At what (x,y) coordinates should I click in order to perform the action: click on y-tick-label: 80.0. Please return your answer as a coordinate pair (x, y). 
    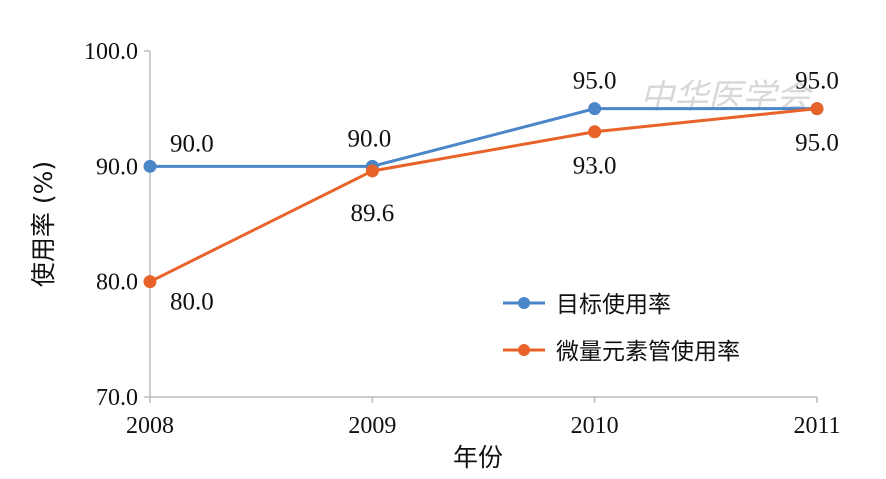
    Looking at the image, I should click on (117, 283).